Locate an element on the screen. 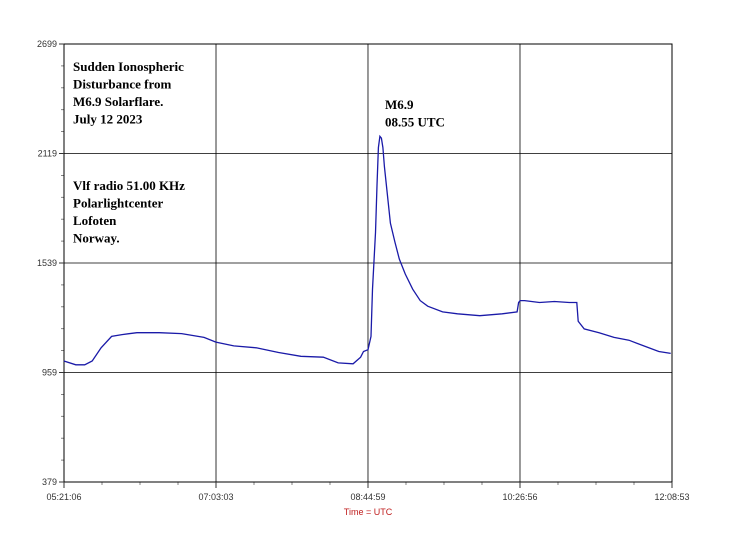  annotation-line: July 12 2023 is located at coordinates (108, 119).